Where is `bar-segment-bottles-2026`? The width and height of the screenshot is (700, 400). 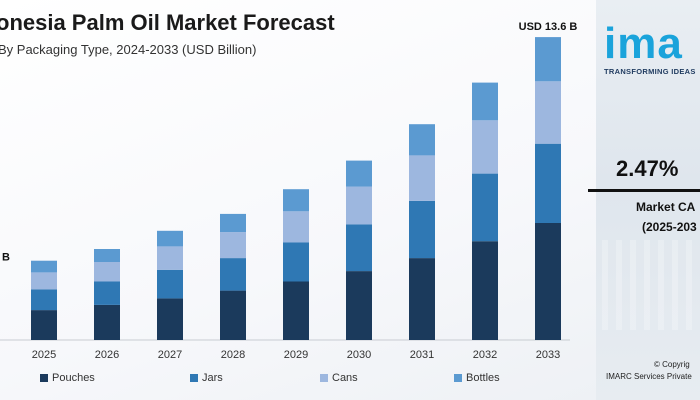
bar-segment-bottles-2026 is located at coordinates (107, 255).